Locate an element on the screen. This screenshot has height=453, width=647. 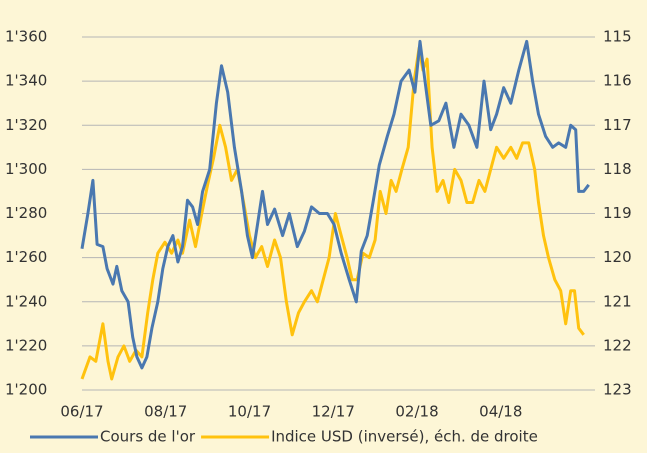
y-tick-label: 1'240 is located at coordinates (26, 301).